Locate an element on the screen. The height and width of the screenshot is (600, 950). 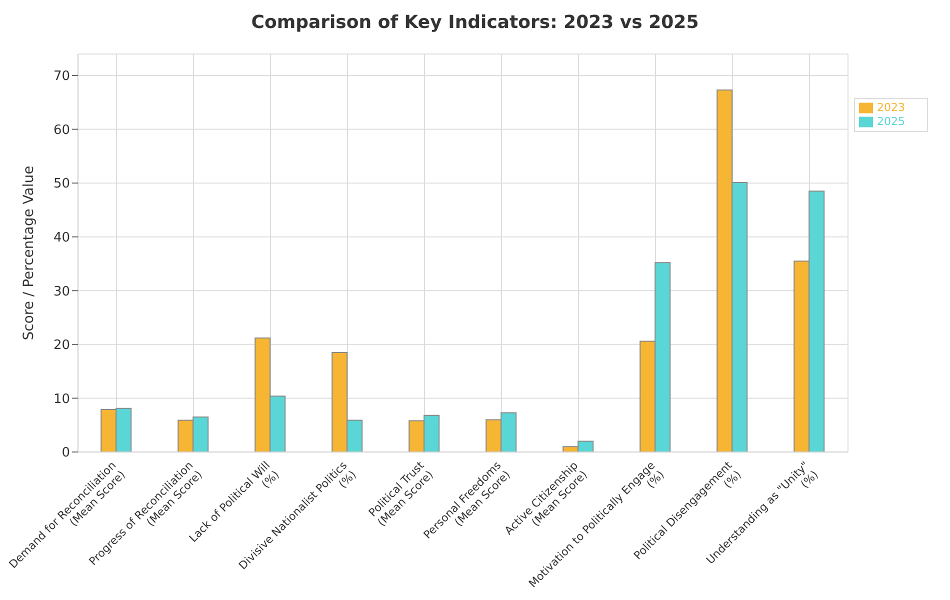
chart-title: Comparison of Key Indicators: 2023 vs 2025 is located at coordinates (475, 23).